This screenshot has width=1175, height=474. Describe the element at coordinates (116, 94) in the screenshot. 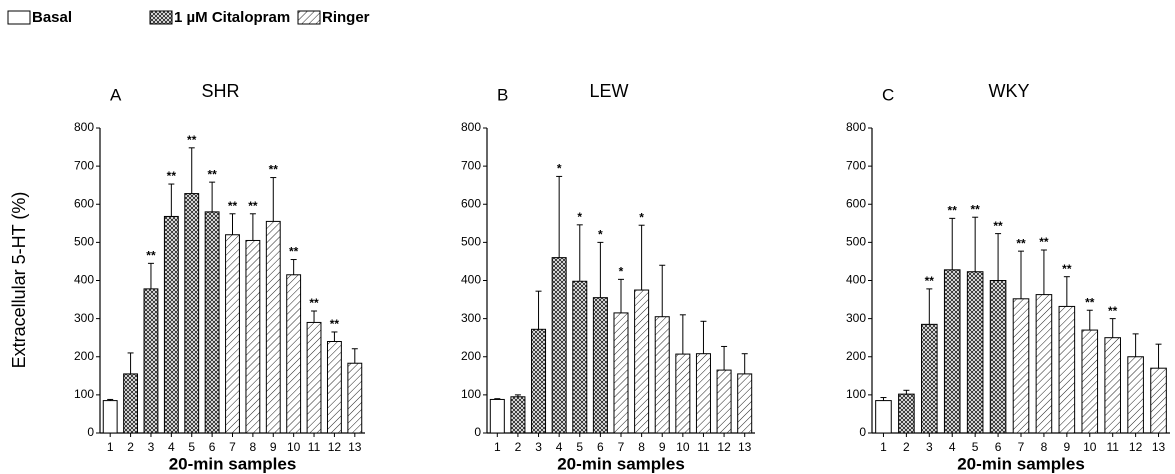

I see `panel-label: A` at that location.